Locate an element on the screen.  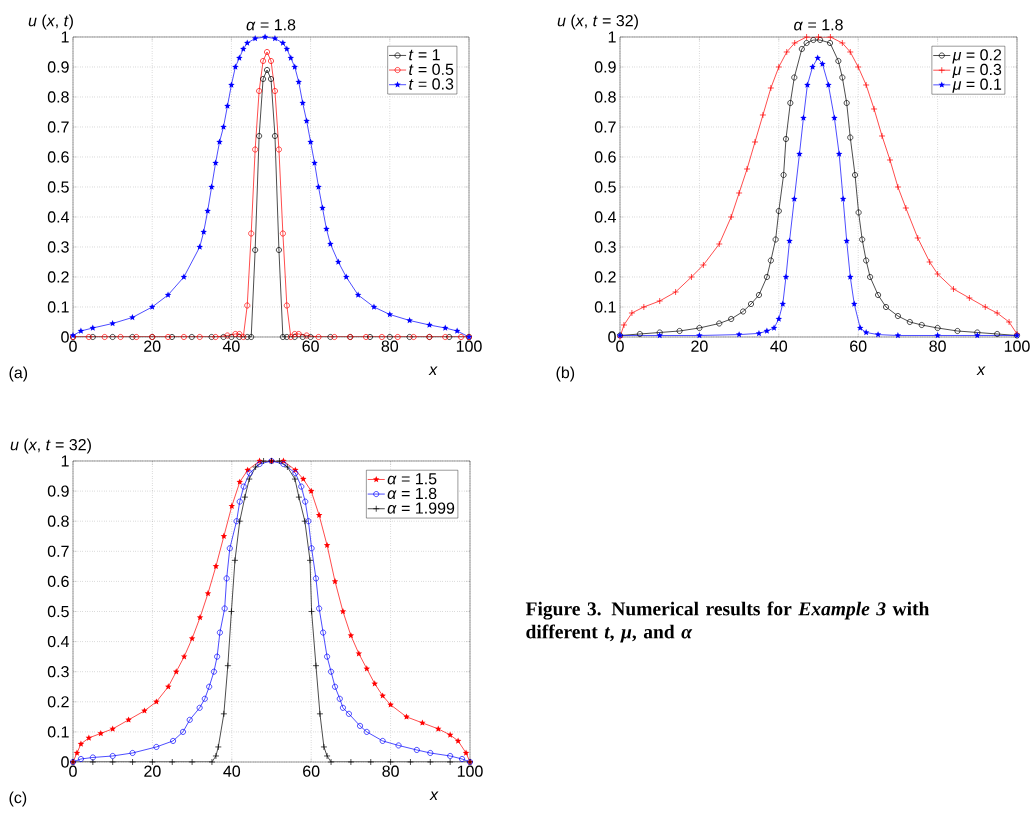
legend-label: α = 1.8 is located at coordinates (412, 493).